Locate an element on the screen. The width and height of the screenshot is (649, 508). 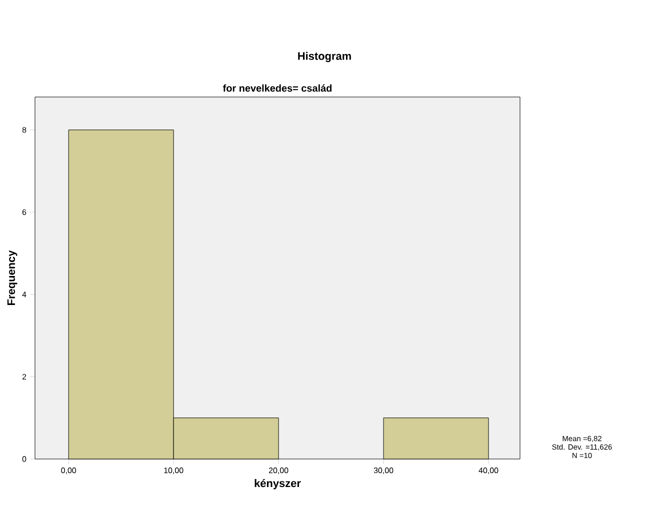
y-axis-title: Frequency is located at coordinates (12, 277).